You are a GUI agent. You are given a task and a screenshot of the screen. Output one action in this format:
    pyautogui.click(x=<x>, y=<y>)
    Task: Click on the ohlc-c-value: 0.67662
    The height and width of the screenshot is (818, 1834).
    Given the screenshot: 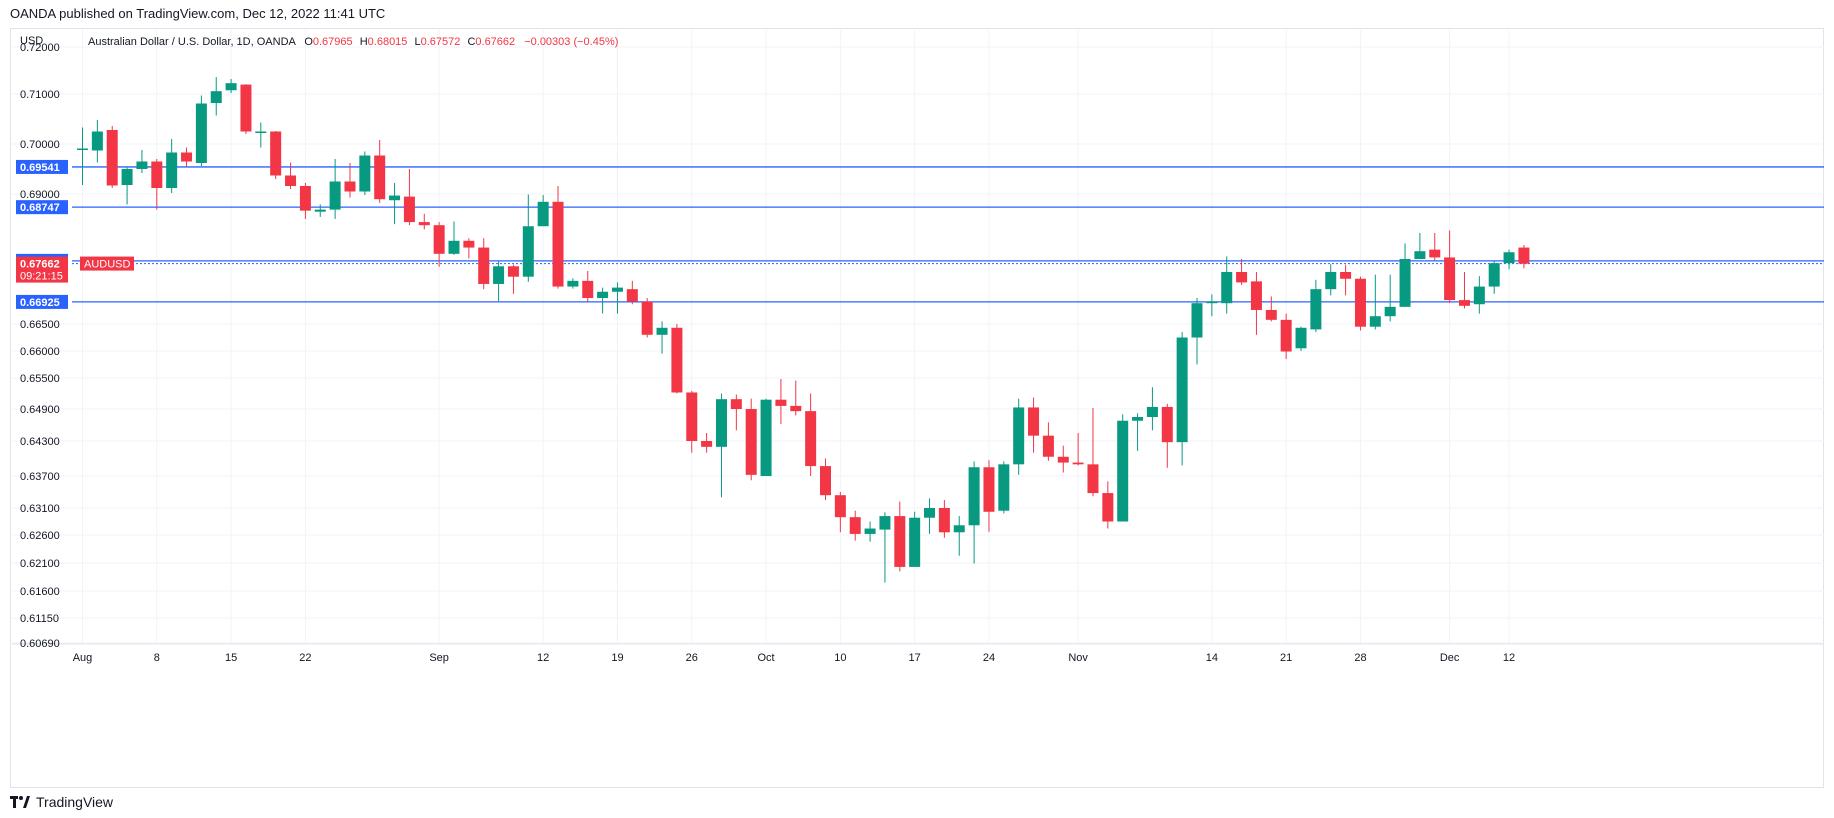 What is the action you would take?
    pyautogui.click(x=495, y=42)
    